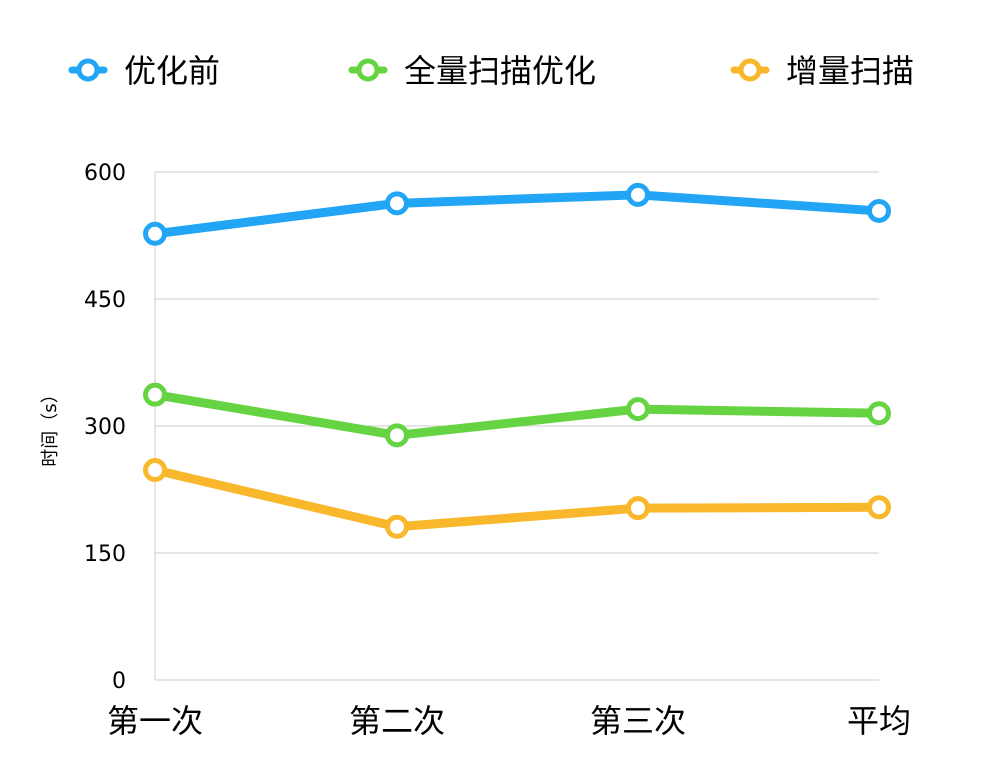 The width and height of the screenshot is (1000, 772). What do you see at coordinates (50, 425) in the screenshot?
I see `y-axis-label: 时间（s）` at bounding box center [50, 425].